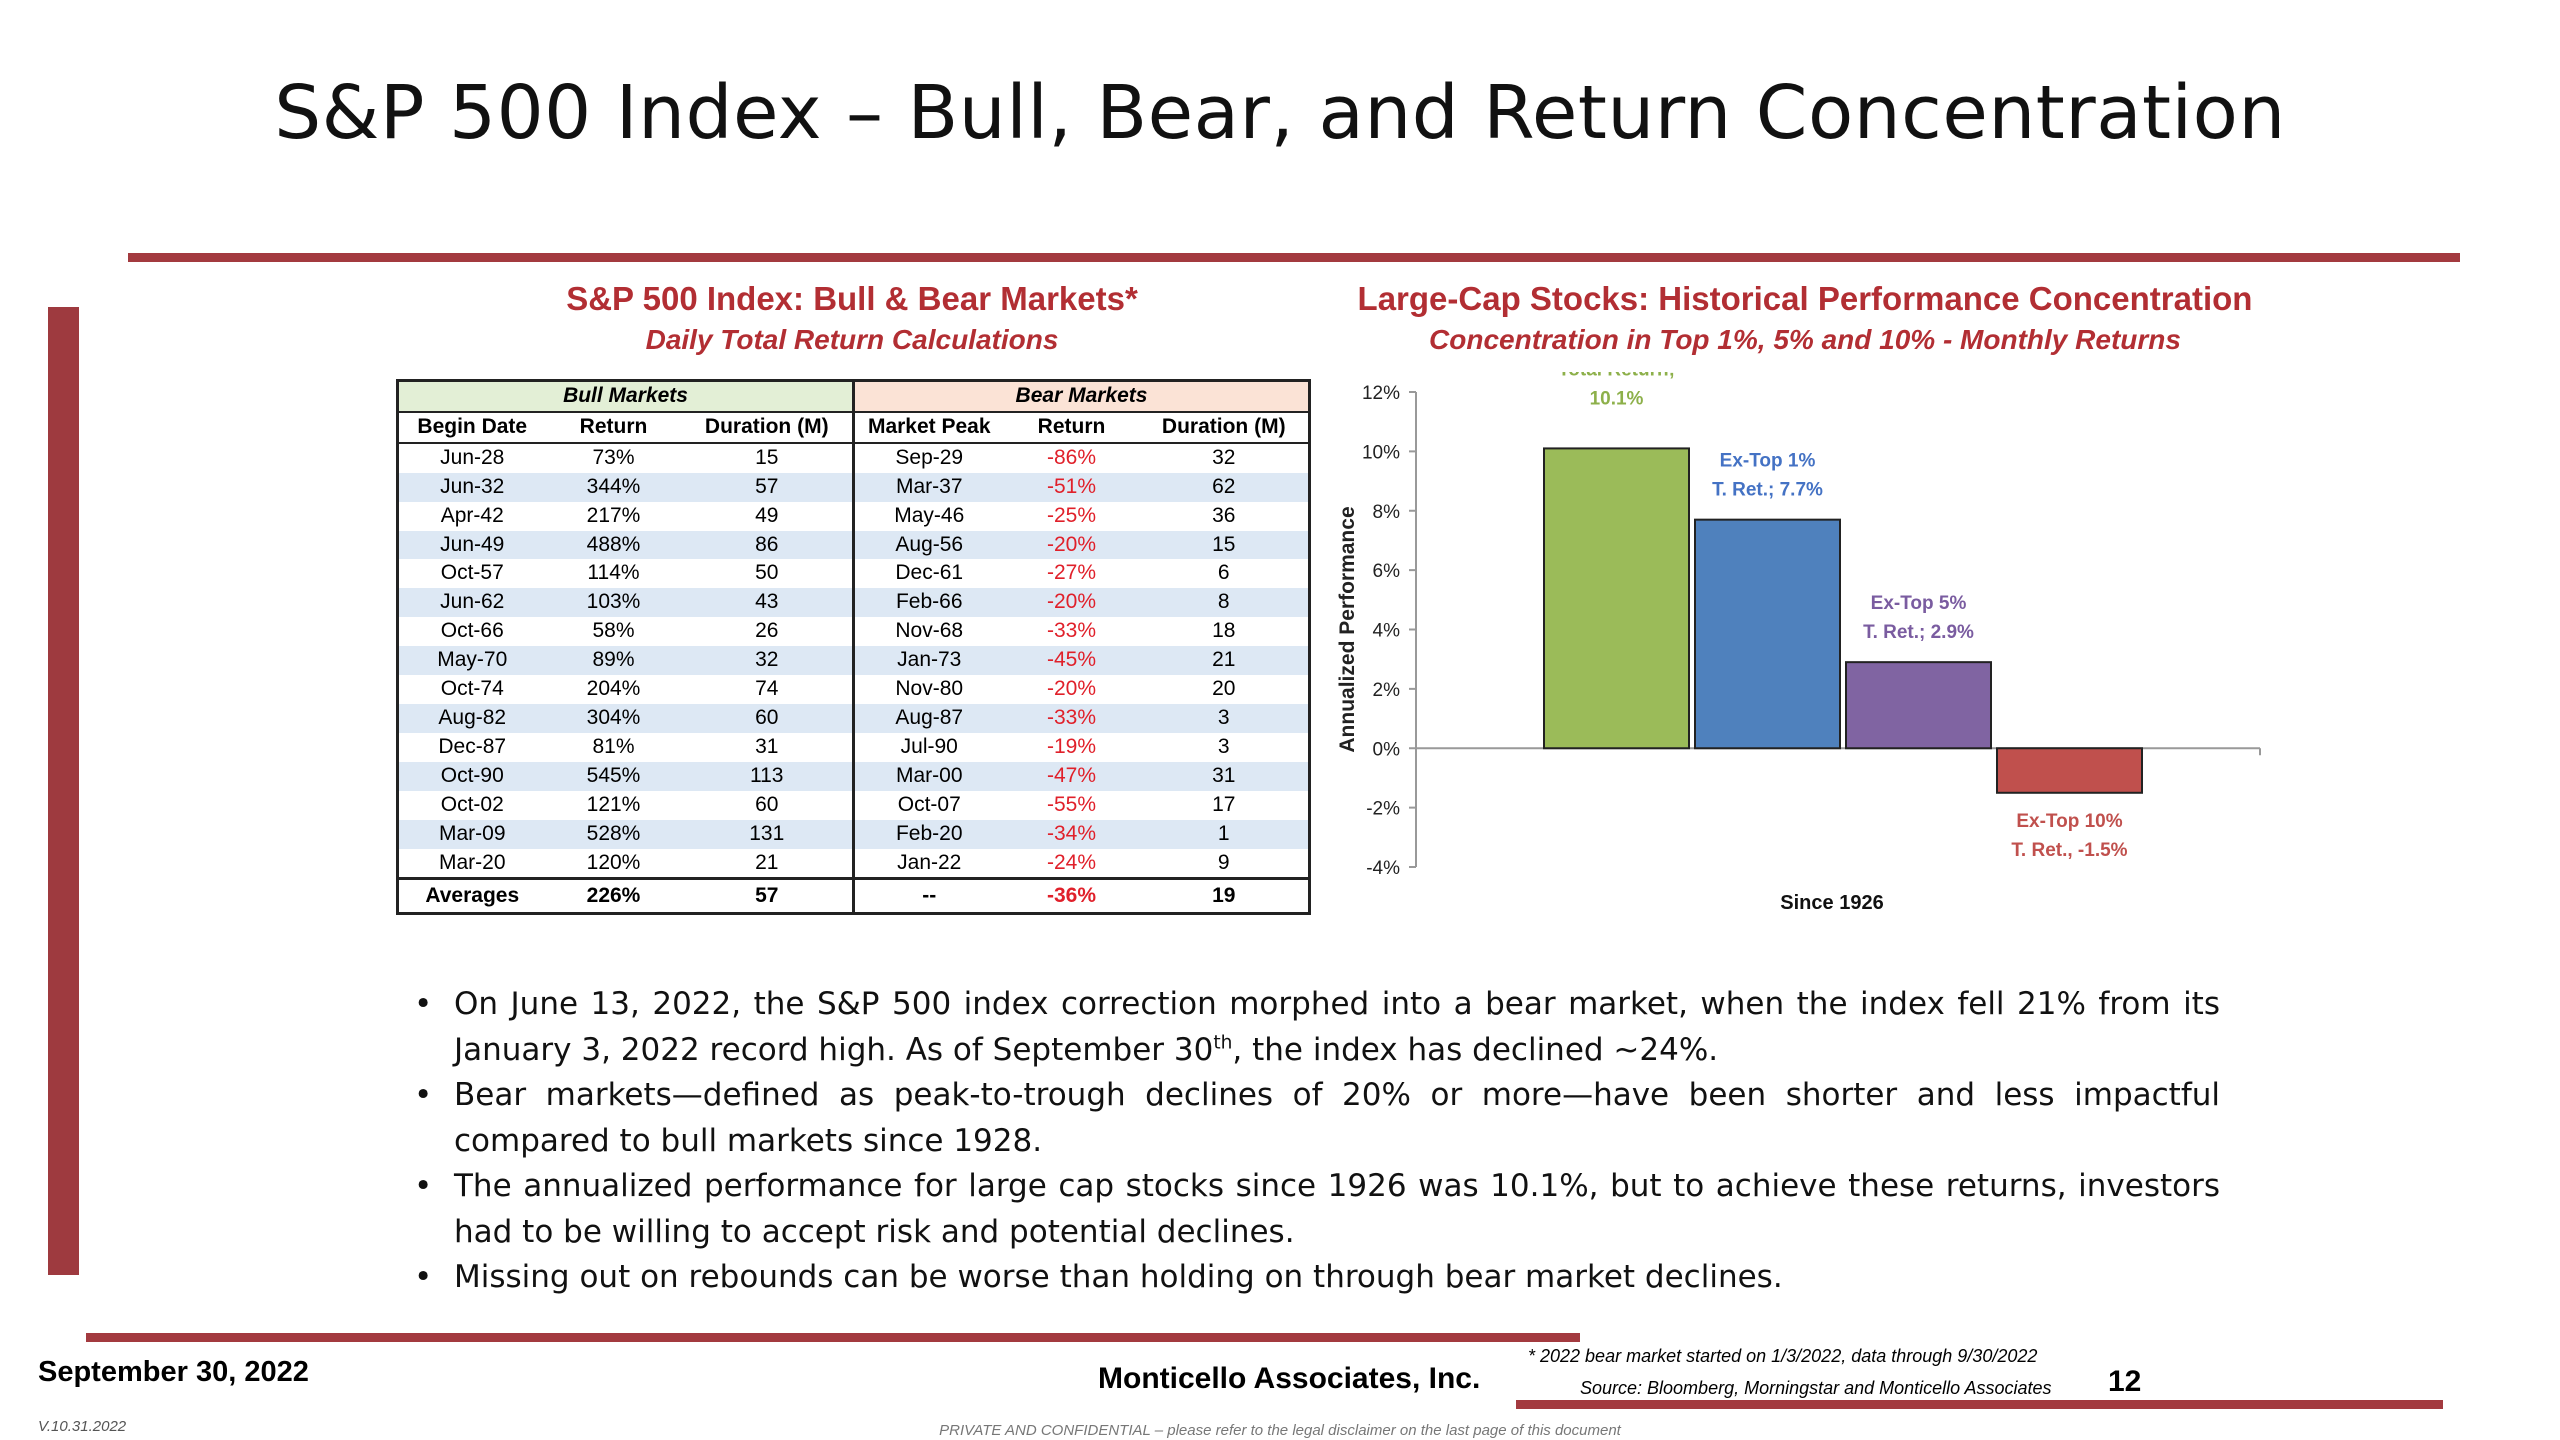 Image resolution: width=2560 pixels, height=1440 pixels. What do you see at coordinates (1224, 603) in the screenshot?
I see `bear-duration-cell: 8` at bounding box center [1224, 603].